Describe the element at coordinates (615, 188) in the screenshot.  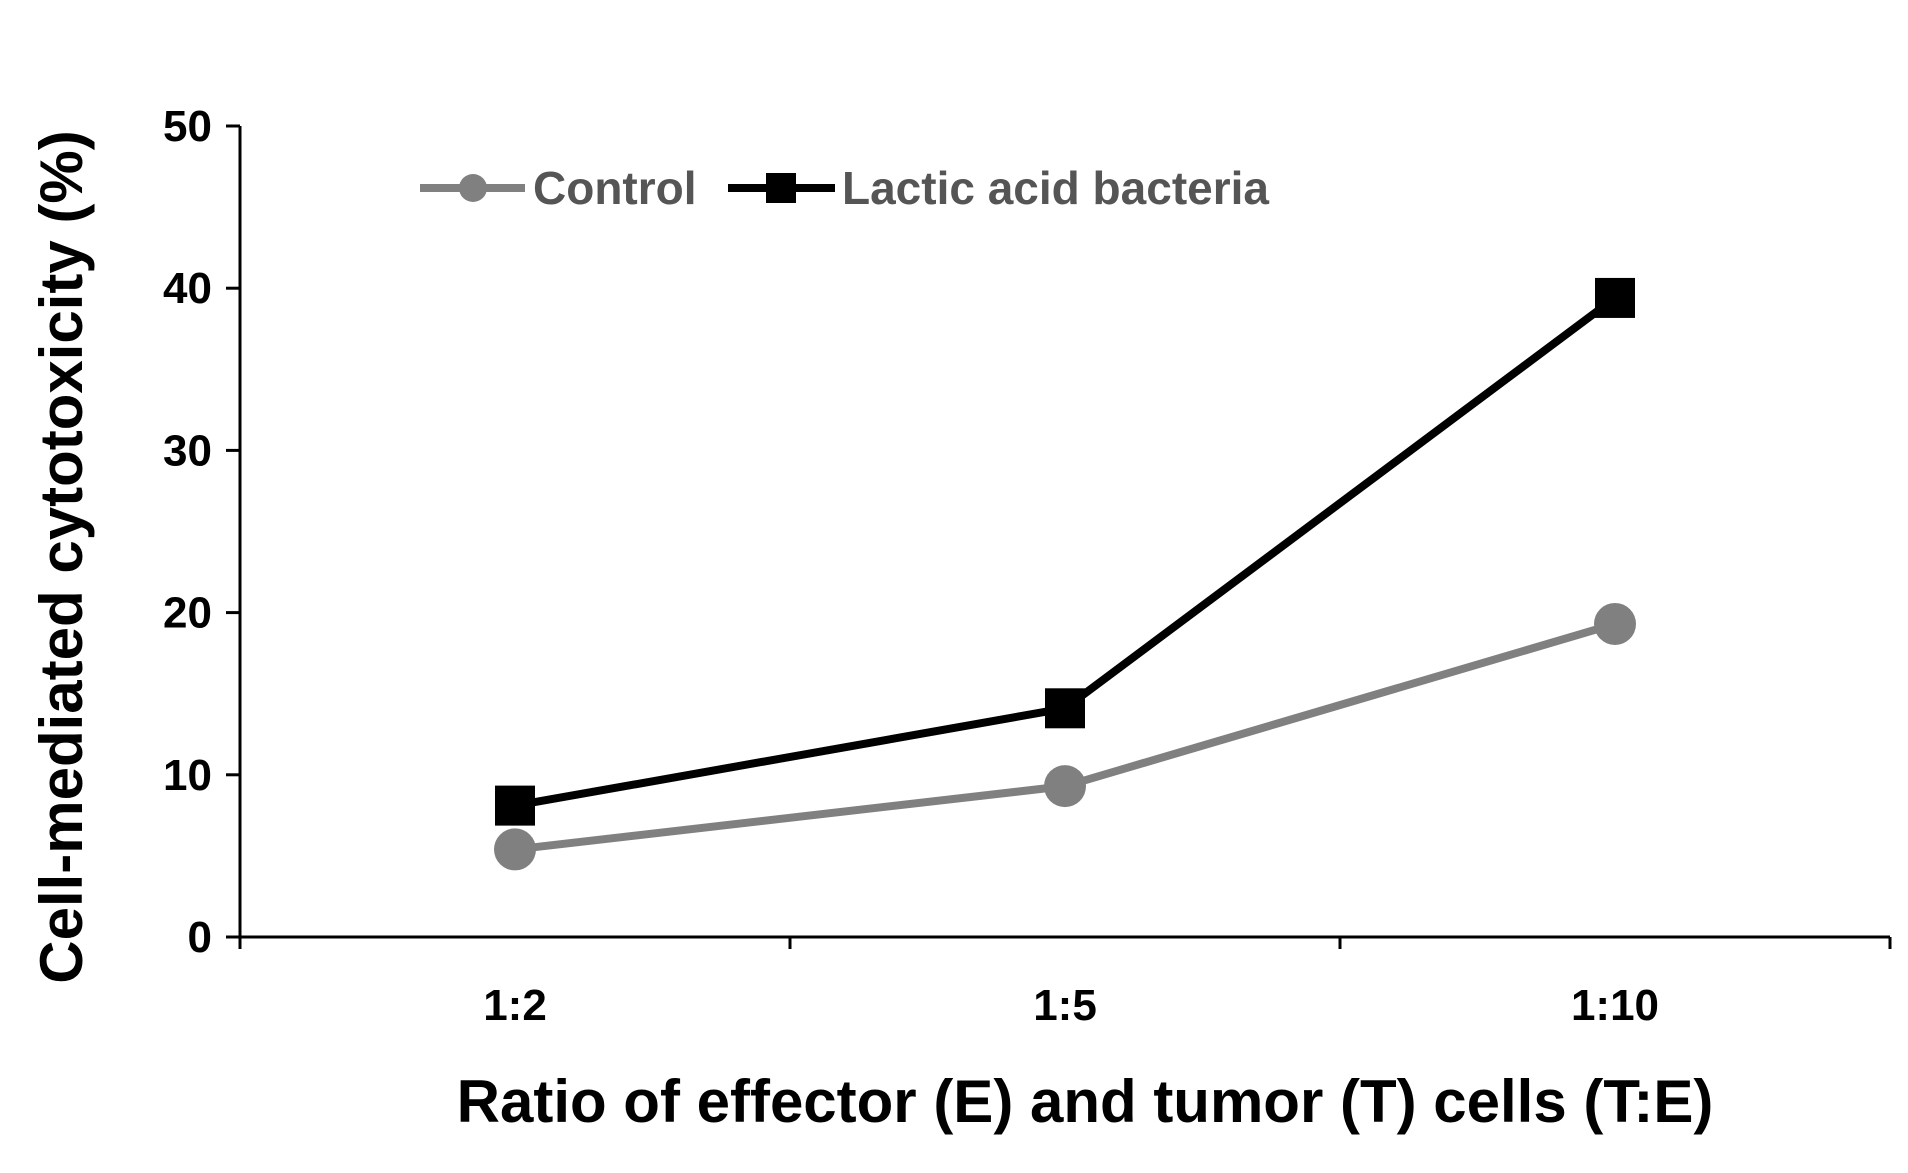
I see `legend-label: Control` at that location.